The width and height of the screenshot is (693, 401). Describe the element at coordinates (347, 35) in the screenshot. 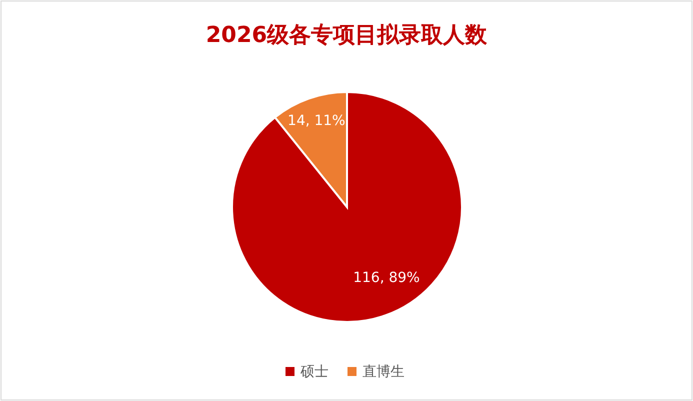

I see `chart-title: 2026级各专项目拟录取人数` at that location.